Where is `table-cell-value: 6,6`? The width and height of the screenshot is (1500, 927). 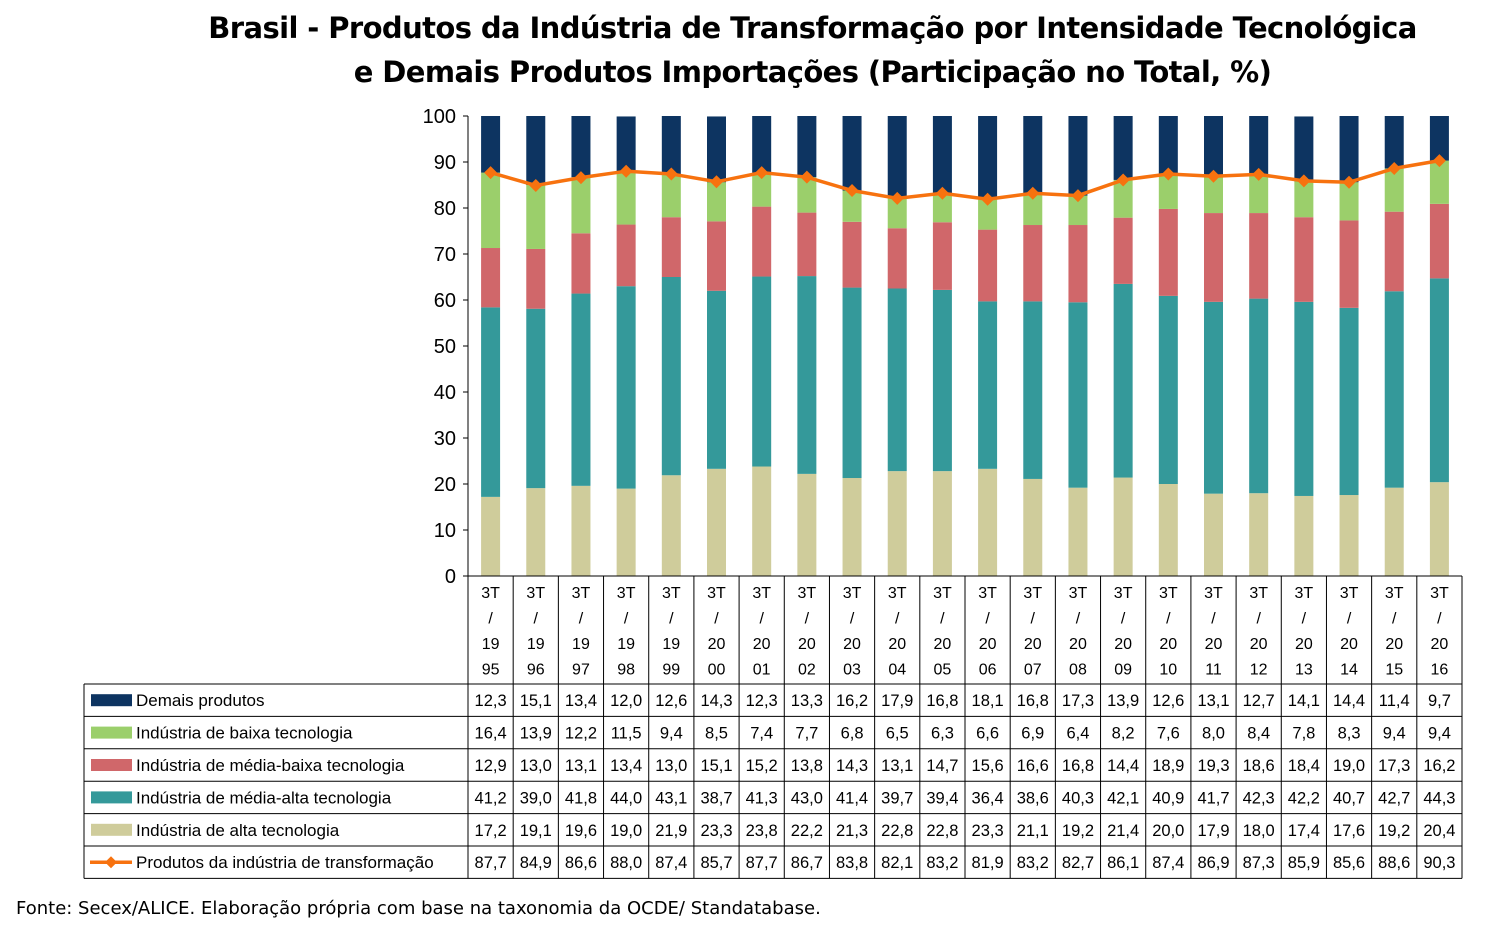
table-cell-value: 6,6 is located at coordinates (987, 734).